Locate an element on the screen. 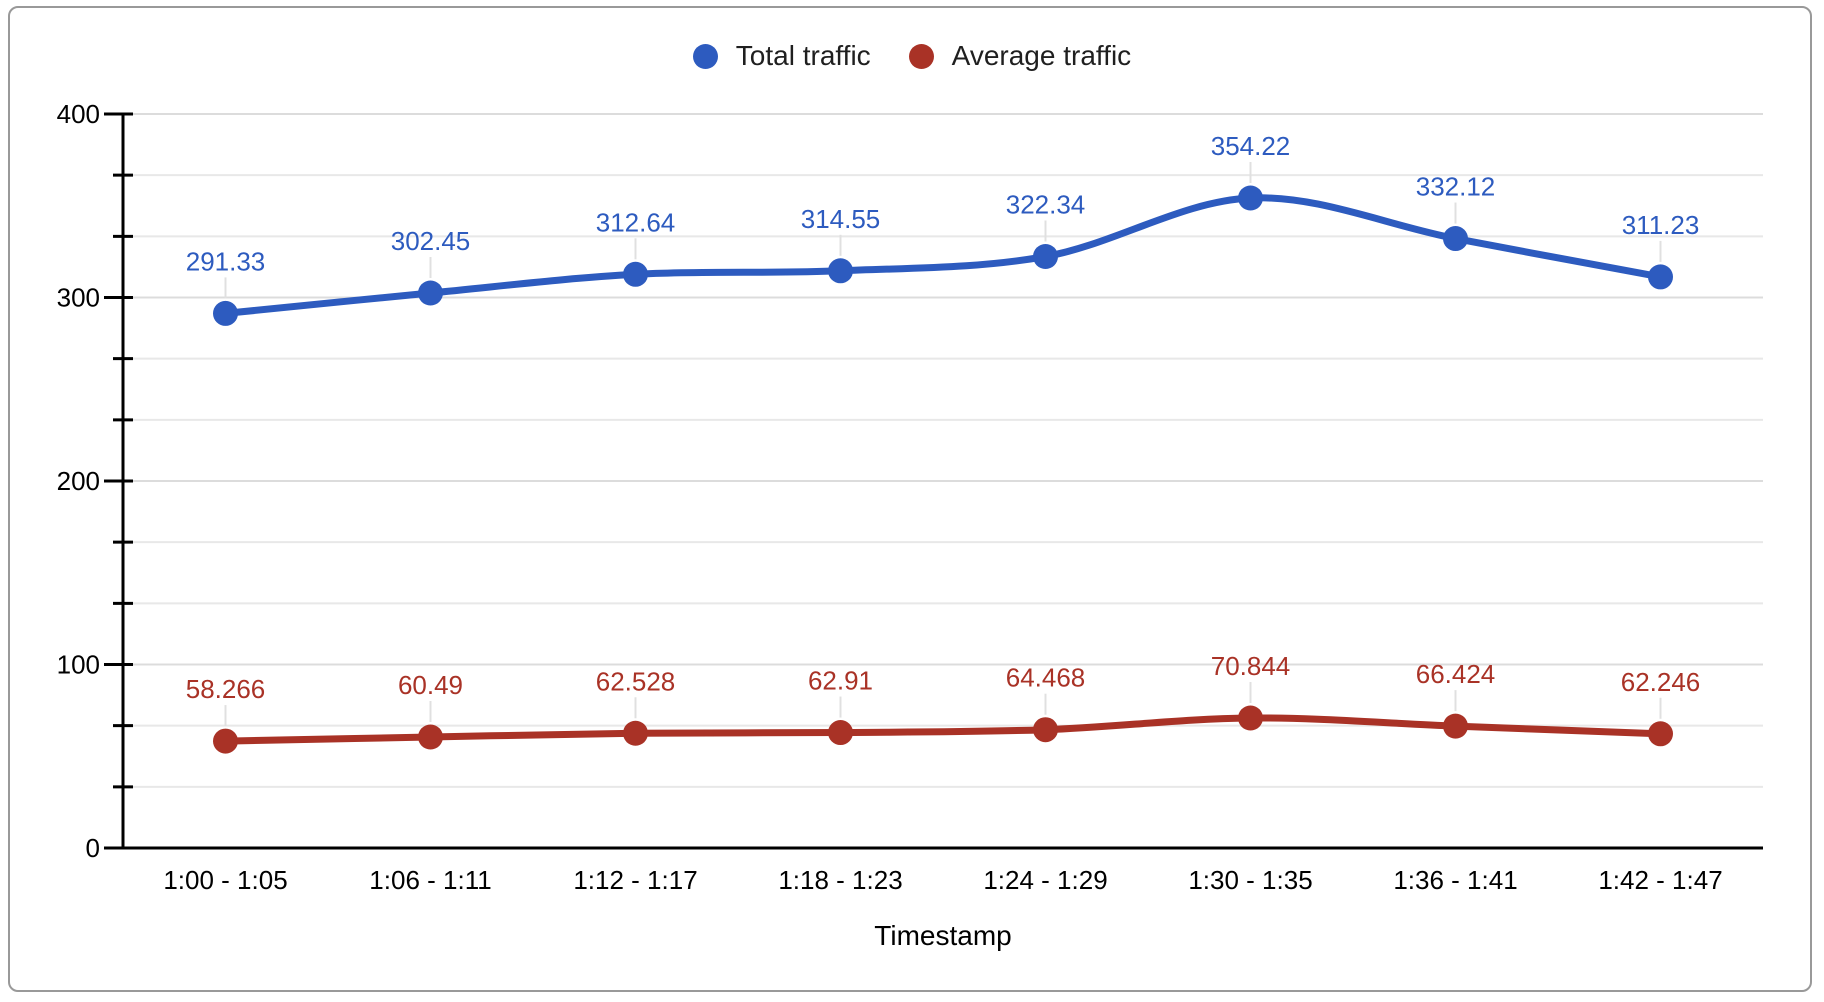 The image size is (1824, 1002). data-label-average-traffic: 62.528 is located at coordinates (636, 681).